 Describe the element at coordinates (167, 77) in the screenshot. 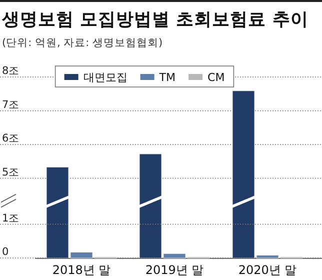

I see `legend-label: TM` at that location.